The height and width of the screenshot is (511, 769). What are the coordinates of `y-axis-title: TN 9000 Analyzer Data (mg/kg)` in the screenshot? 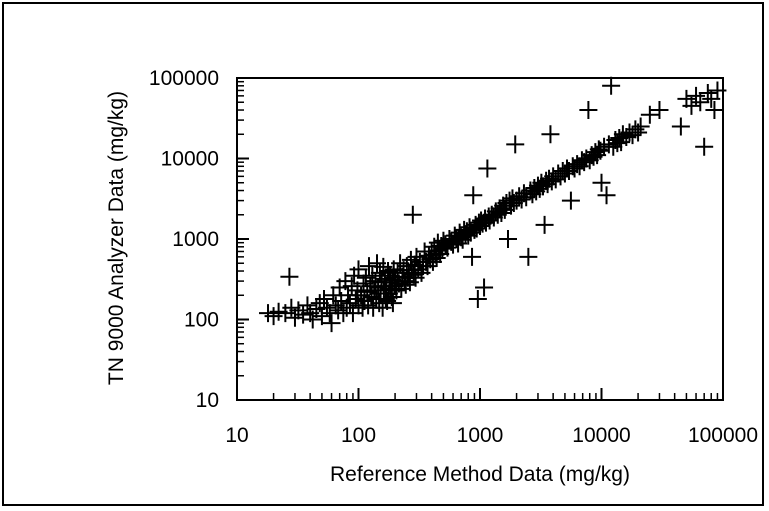 It's located at (116, 238).